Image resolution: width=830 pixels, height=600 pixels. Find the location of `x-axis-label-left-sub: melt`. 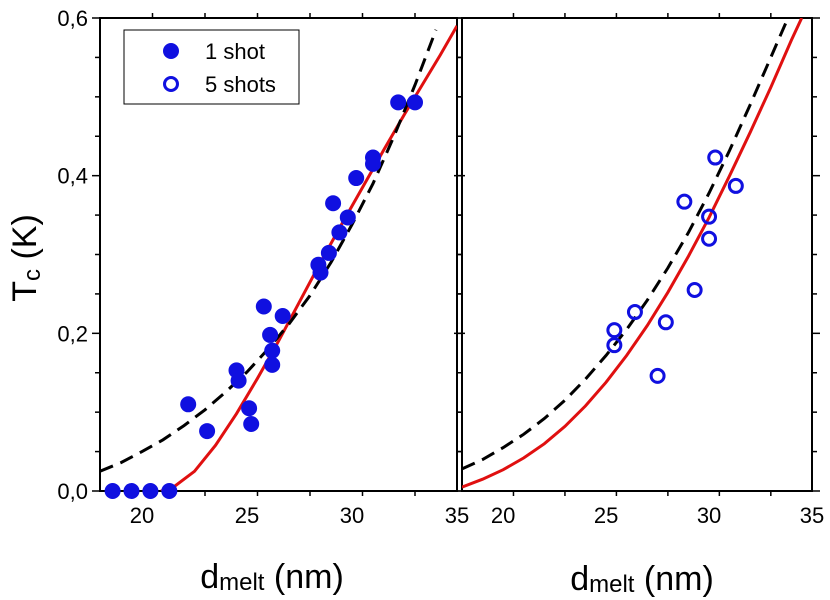

x-axis-label-left-sub: melt is located at coordinates (242, 582).